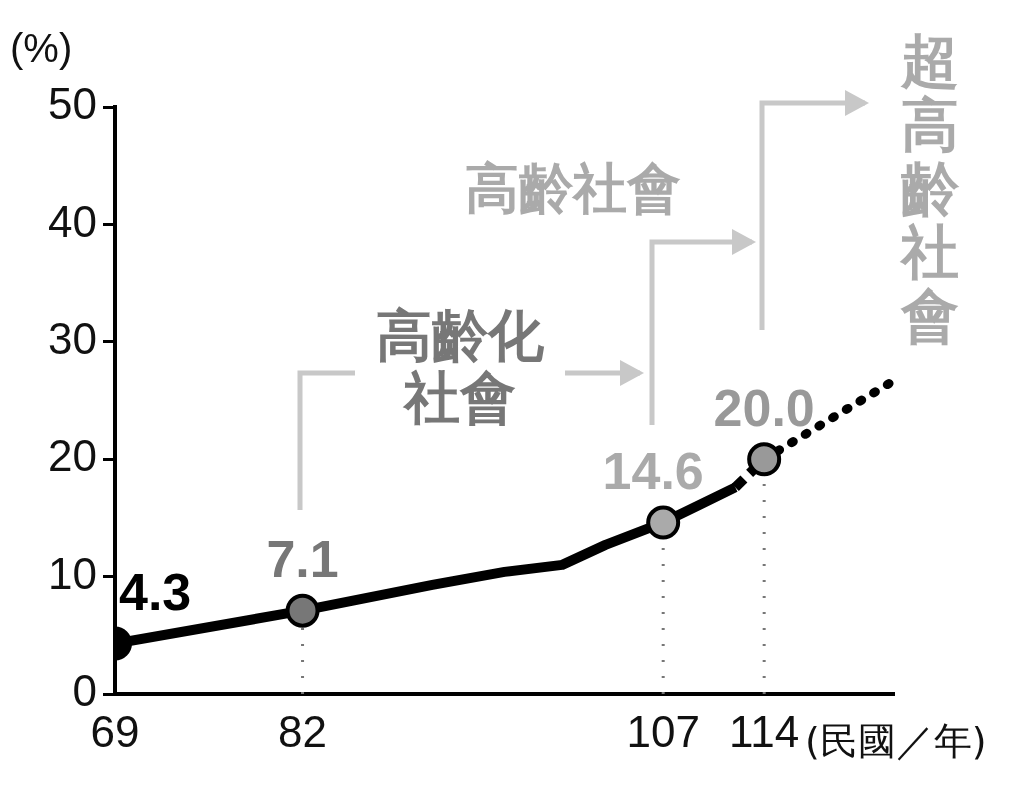  Describe the element at coordinates (72, 221) in the screenshot. I see `y-tick-label: 40` at that location.